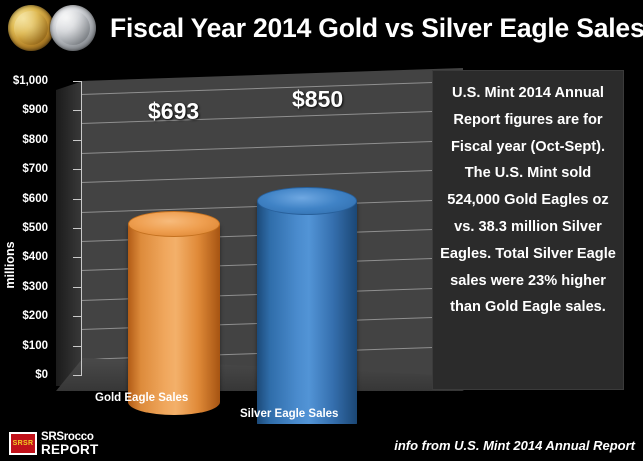 This screenshot has width=643, height=461. Describe the element at coordinates (35, 169) in the screenshot. I see `y-axis-tick-label: $700` at that location.